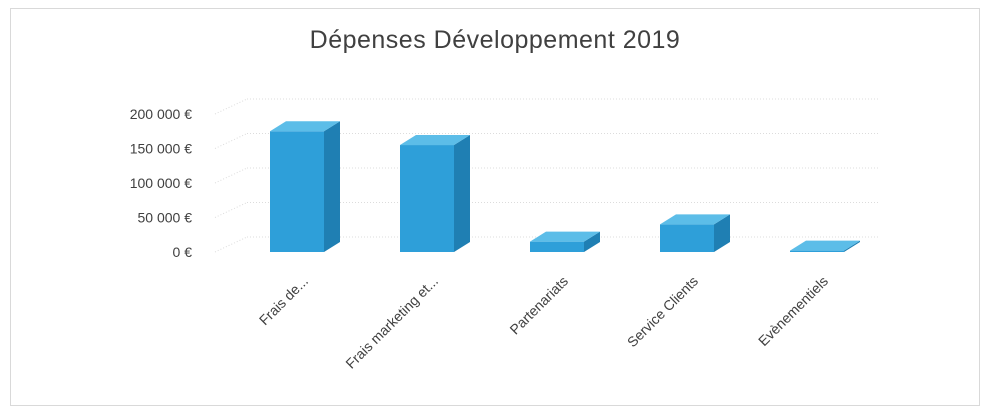  I want to click on bar-2-top, so click(565, 236).